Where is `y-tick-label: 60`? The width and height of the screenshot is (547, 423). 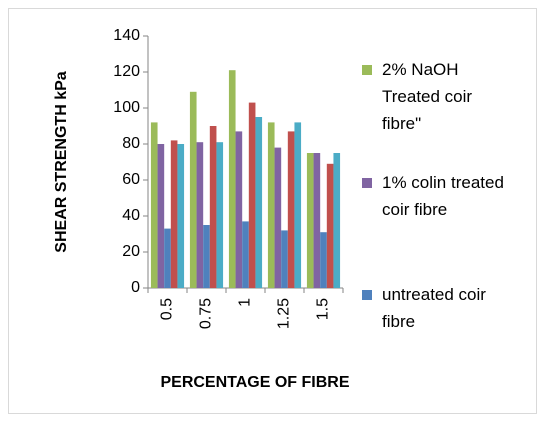
y-tick-label: 60 is located at coordinates (131, 179).